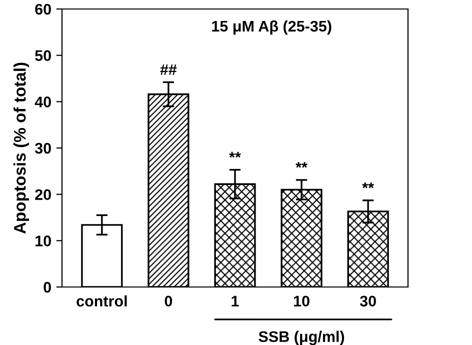 Image resolution: width=472 pixels, height=345 pixels. Describe the element at coordinates (42, 102) in the screenshot. I see `y-tick-label: 40` at that location.